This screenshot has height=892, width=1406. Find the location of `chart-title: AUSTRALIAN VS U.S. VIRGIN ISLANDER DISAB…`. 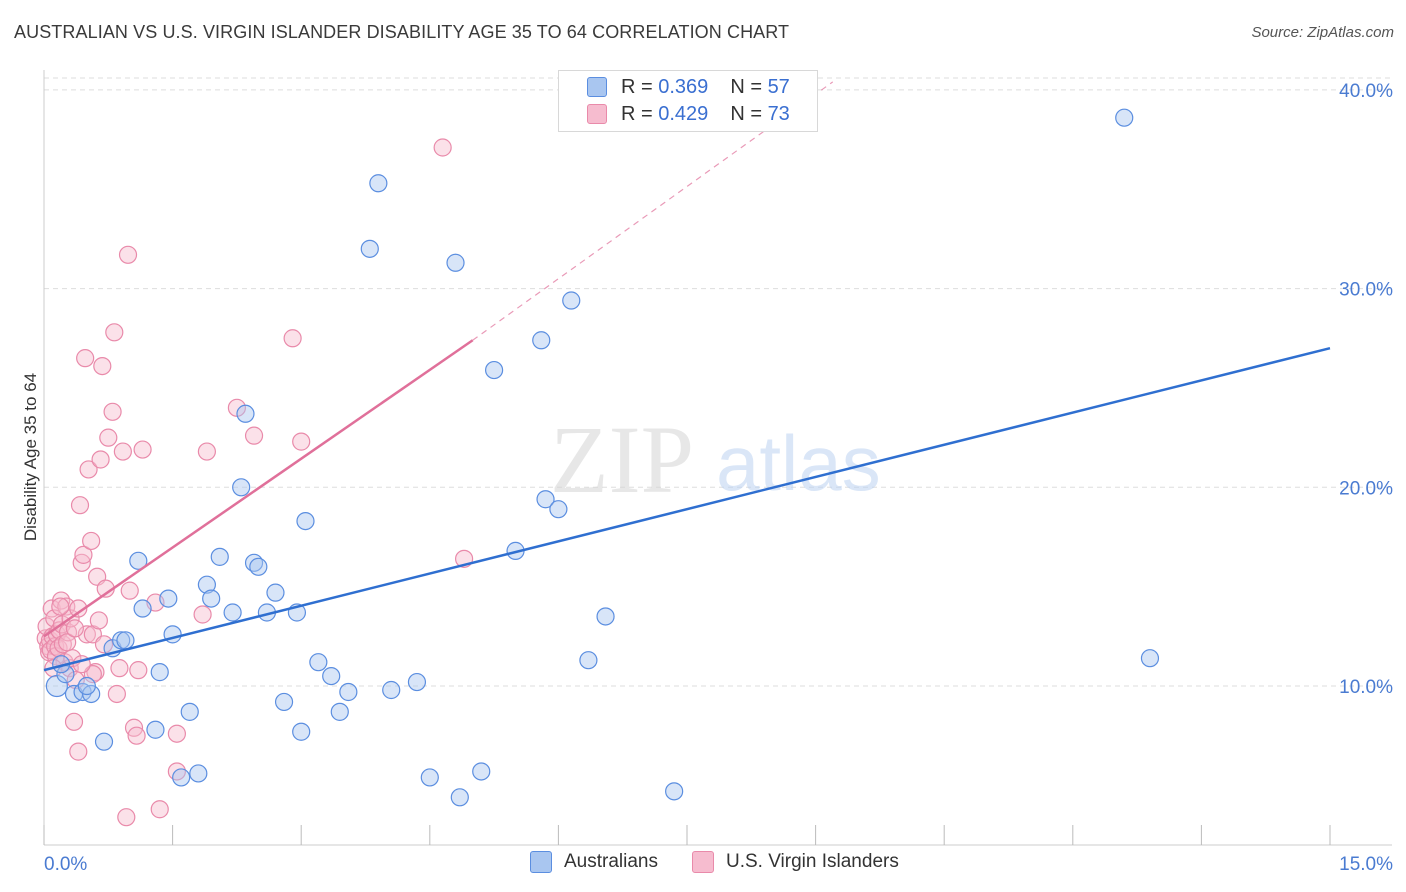

chart-title: AUSTRALIAN VS U.S. VIRGIN ISLANDER DISAB… is located at coordinates (402, 32).